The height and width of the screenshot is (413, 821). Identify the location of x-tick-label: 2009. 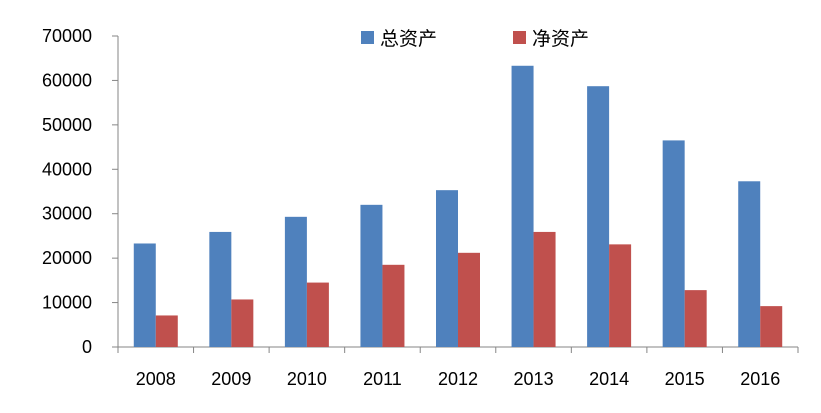
(231, 379).